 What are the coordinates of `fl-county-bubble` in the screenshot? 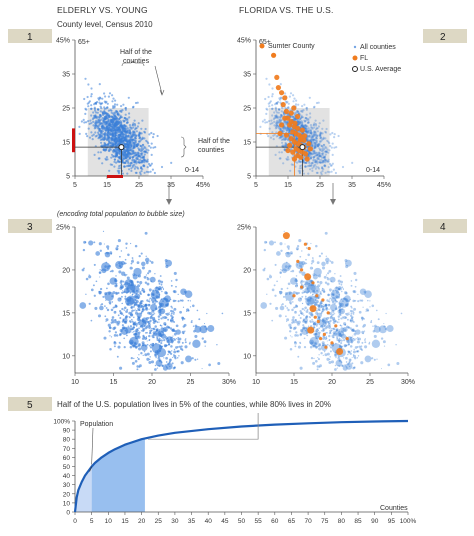 It's located at (321, 339).